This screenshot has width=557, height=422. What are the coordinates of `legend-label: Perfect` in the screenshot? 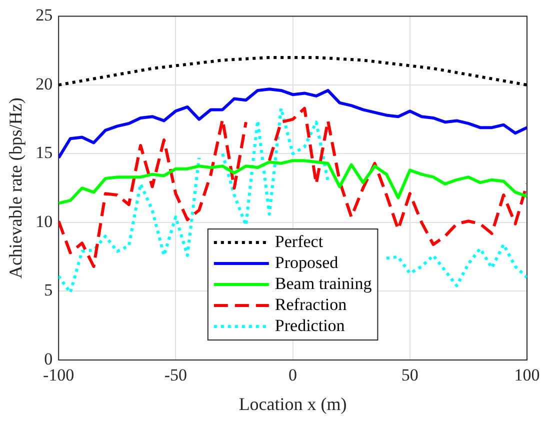 It's located at (299, 241).